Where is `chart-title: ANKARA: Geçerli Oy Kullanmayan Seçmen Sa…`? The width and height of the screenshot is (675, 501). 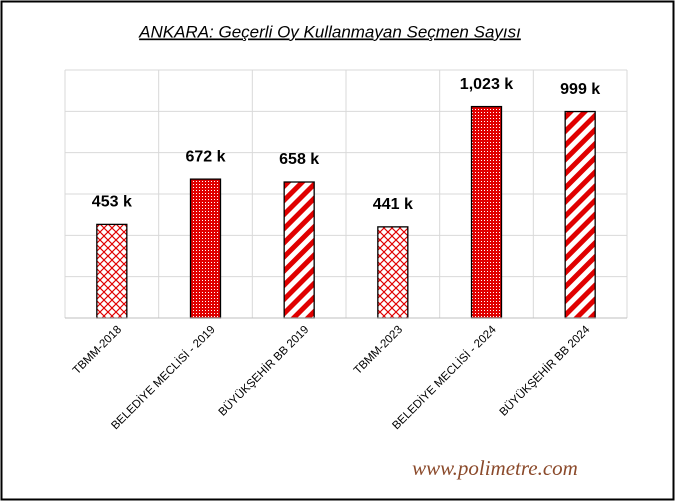 chart-title: ANKARA: Geçerli Oy Kullanmayan Seçmen Sa… is located at coordinates (329, 31).